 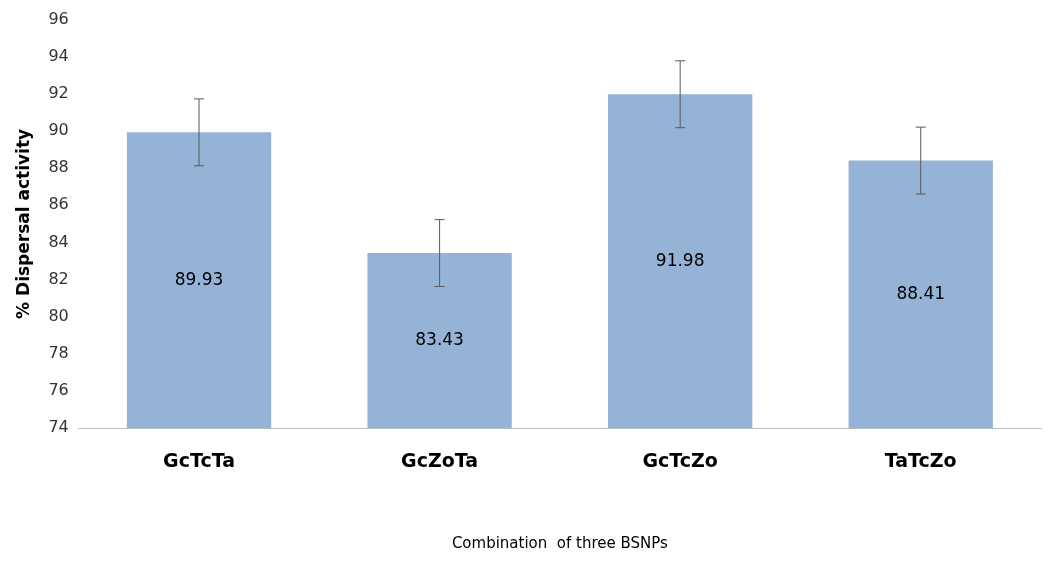 I want to click on data-label: 91.98, so click(x=680, y=259).